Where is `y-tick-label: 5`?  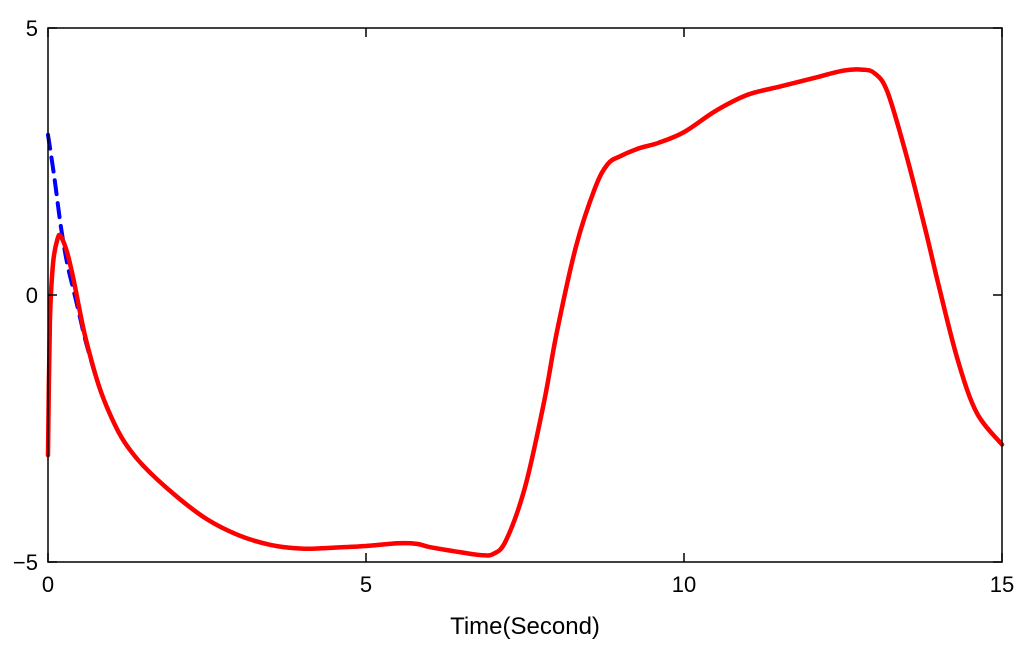 y-tick-label: 5 is located at coordinates (32, 28).